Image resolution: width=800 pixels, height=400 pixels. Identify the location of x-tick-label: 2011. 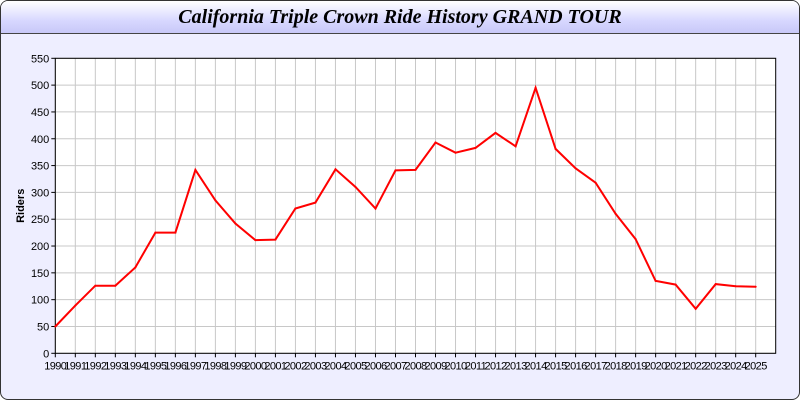
(476, 366).